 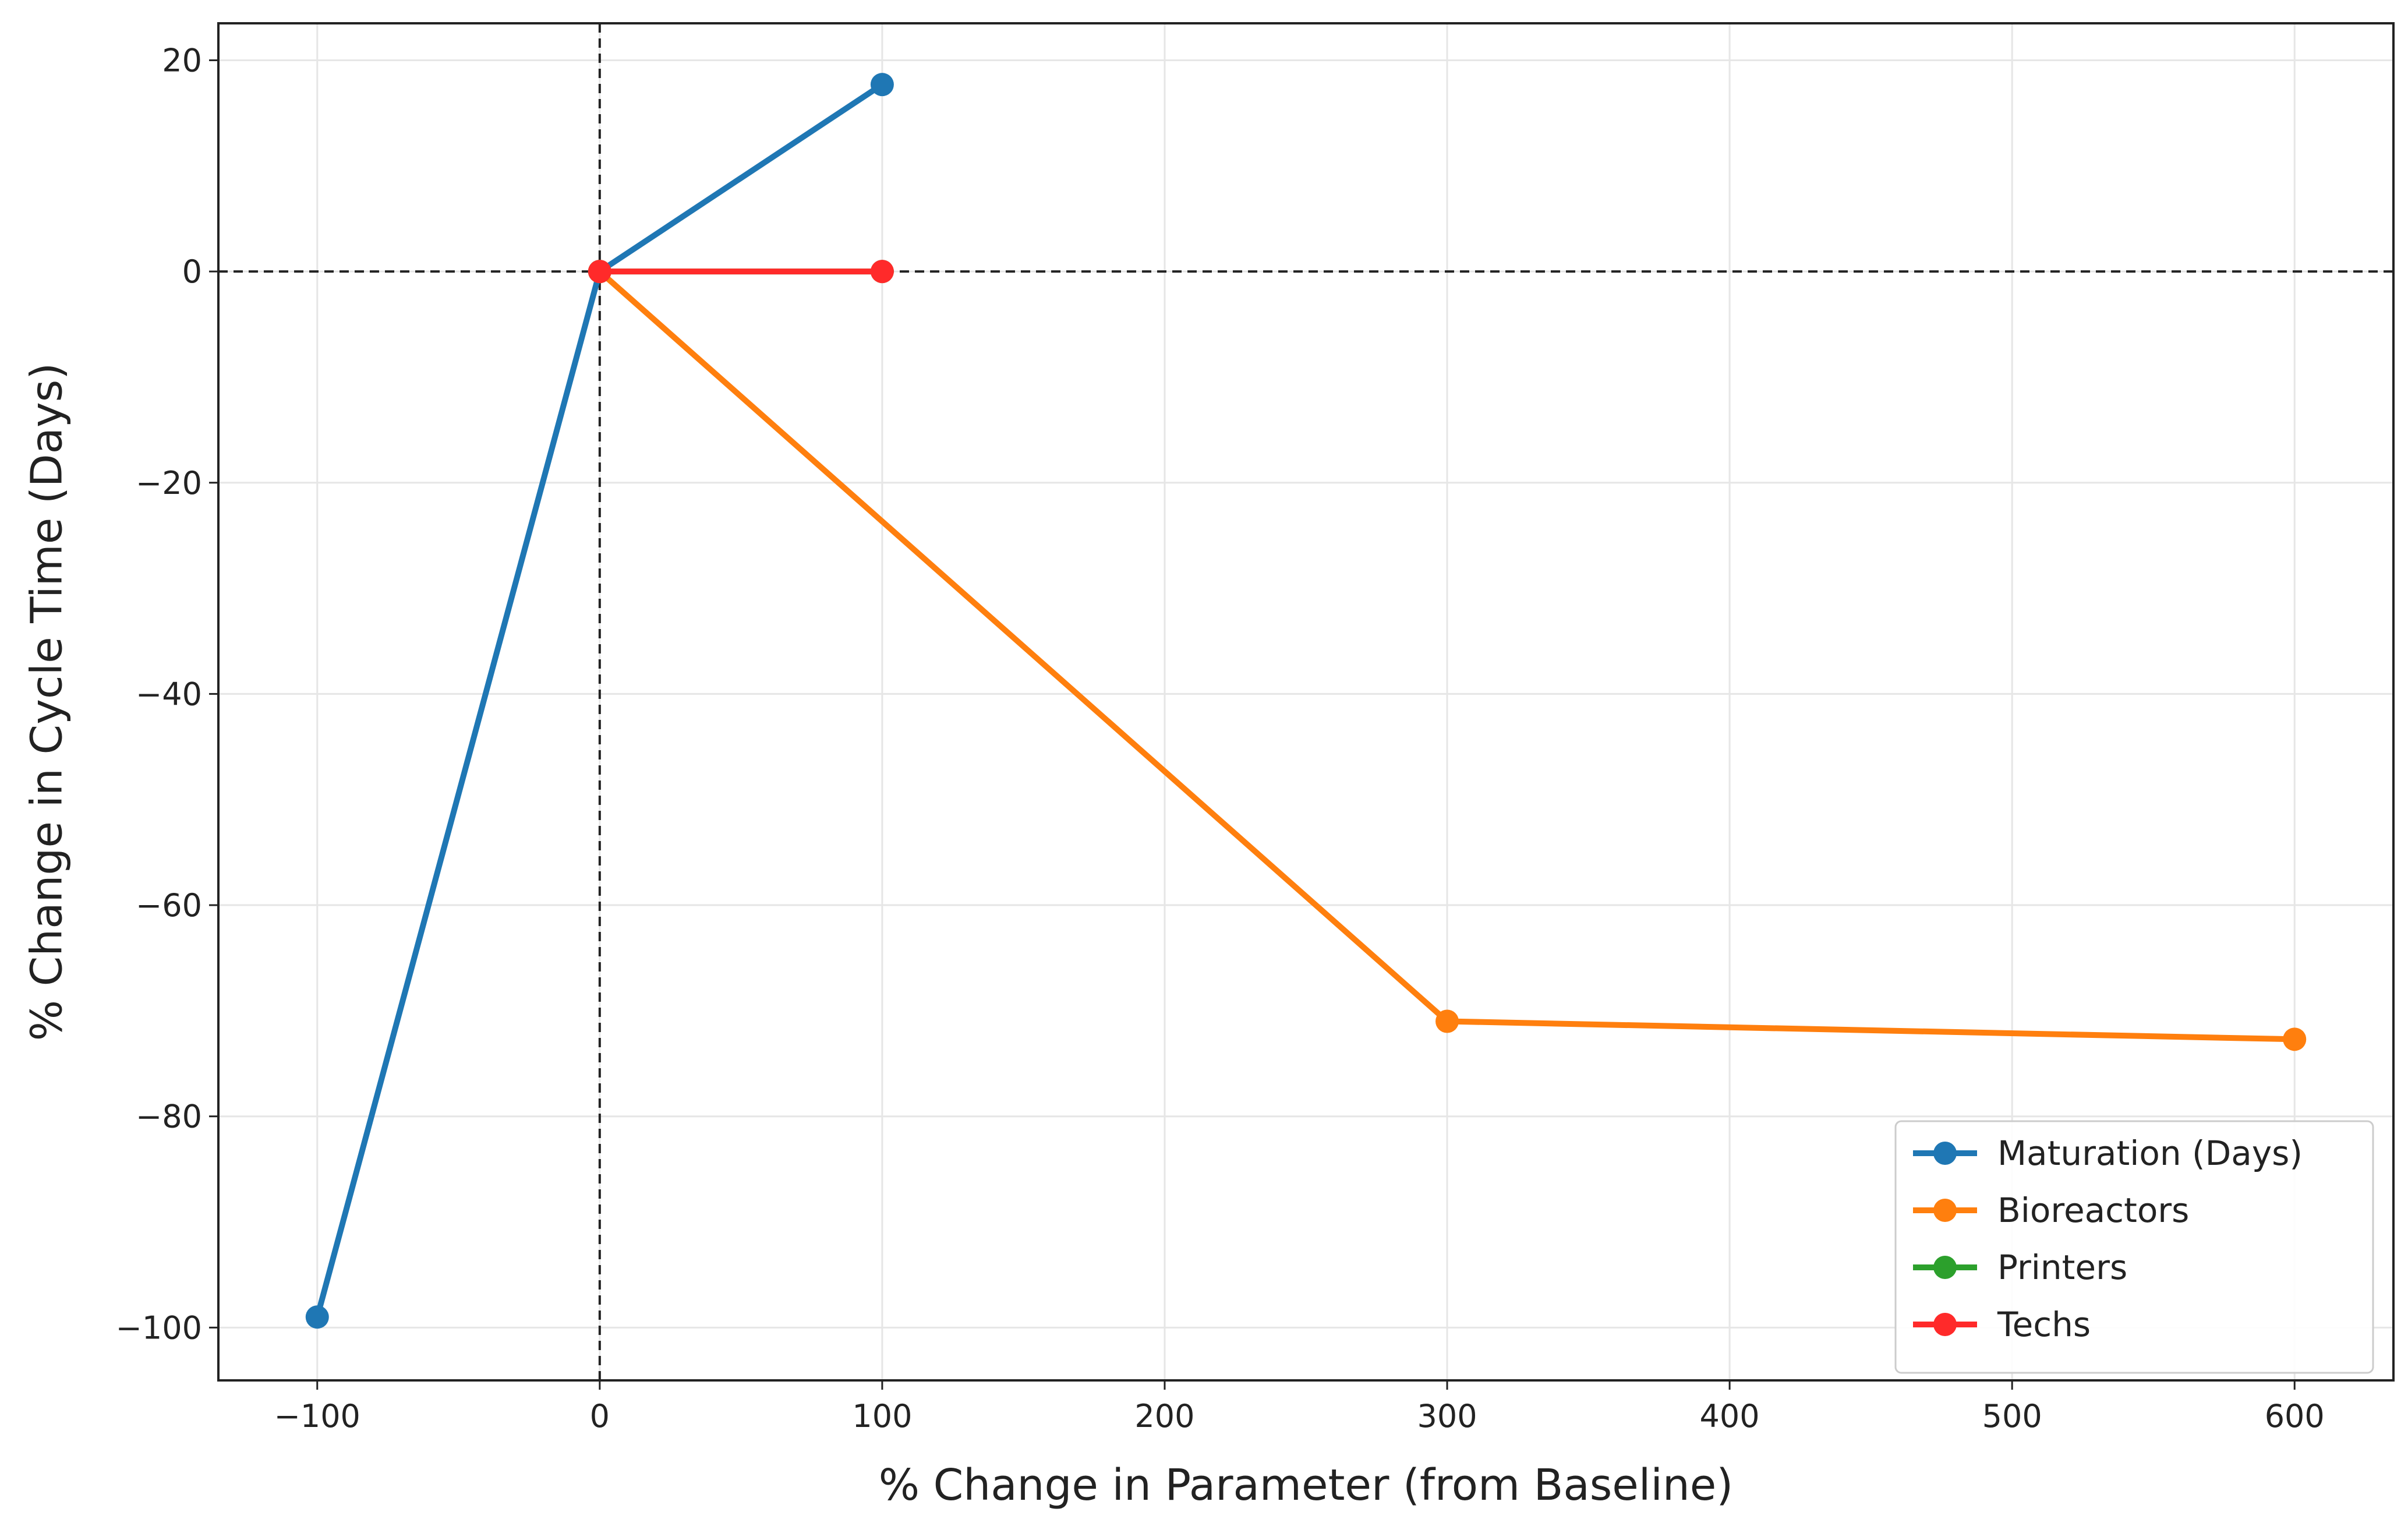 I want to click on y-axis-label: % Change in Cycle Time (Days), so click(x=47, y=702).